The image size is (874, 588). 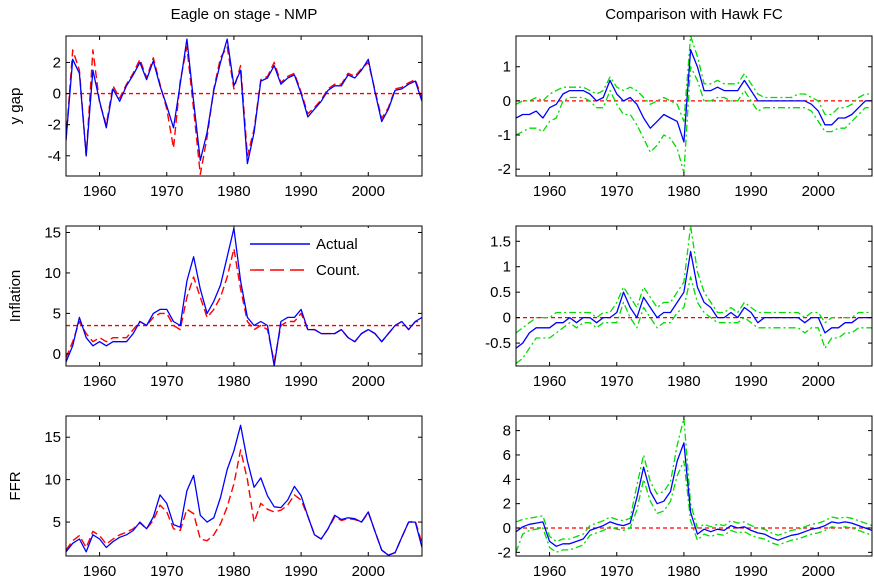 I want to click on y-tick-label: 1.5, so click(x=500, y=241).